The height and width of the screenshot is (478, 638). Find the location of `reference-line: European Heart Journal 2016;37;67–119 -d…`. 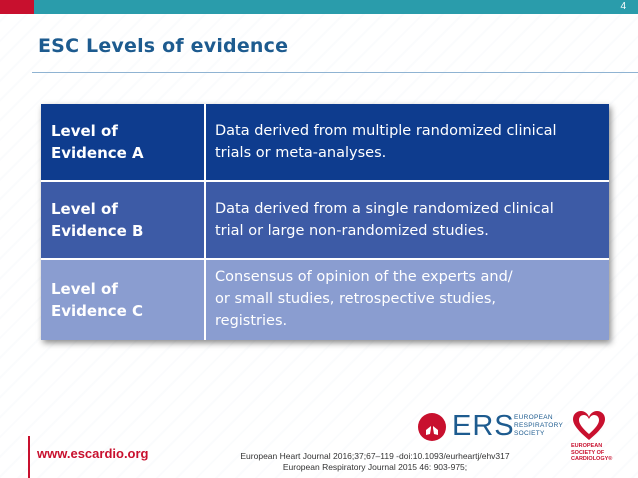

reference-line: European Heart Journal 2016;37;67–119 -d… is located at coordinates (375, 456).